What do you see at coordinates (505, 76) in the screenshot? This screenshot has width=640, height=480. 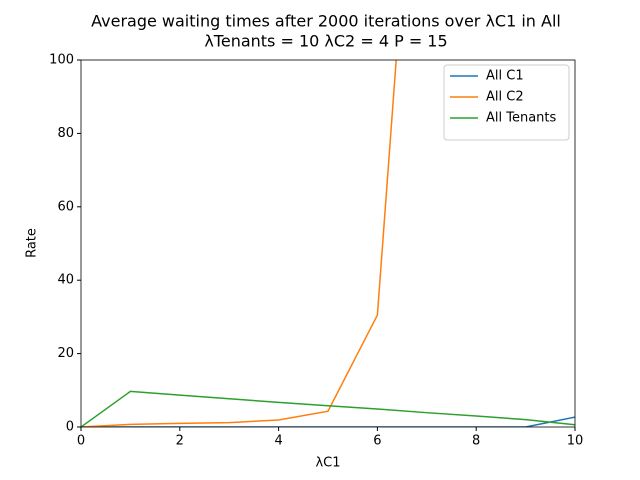 I see `legend-label: All C1` at bounding box center [505, 76].